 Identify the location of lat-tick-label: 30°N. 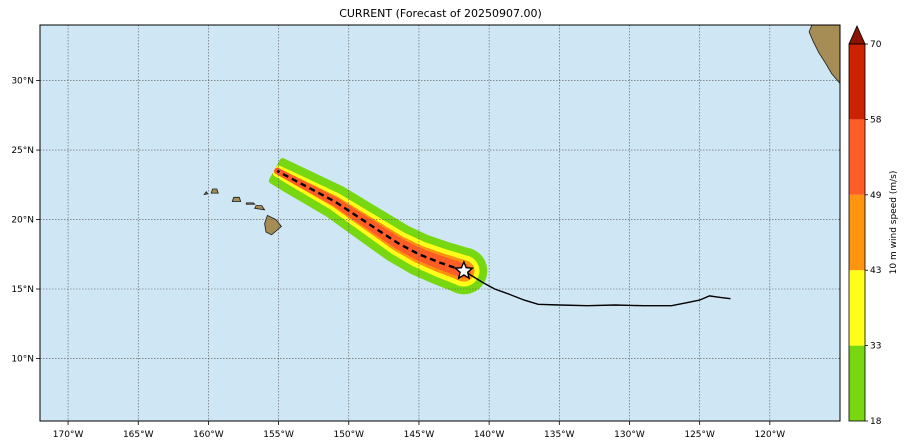
(22, 82).